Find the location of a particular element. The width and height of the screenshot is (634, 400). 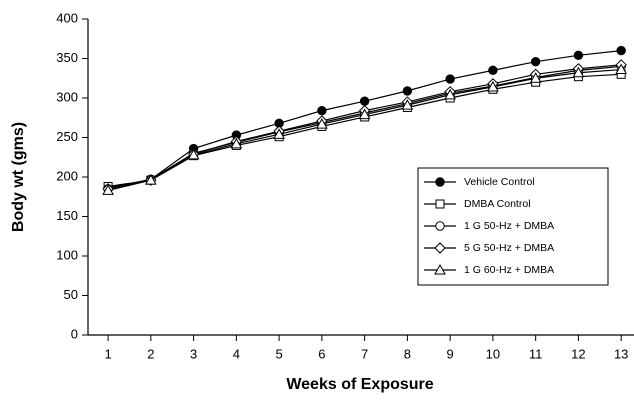

x-tick-label: 13 is located at coordinates (621, 353).